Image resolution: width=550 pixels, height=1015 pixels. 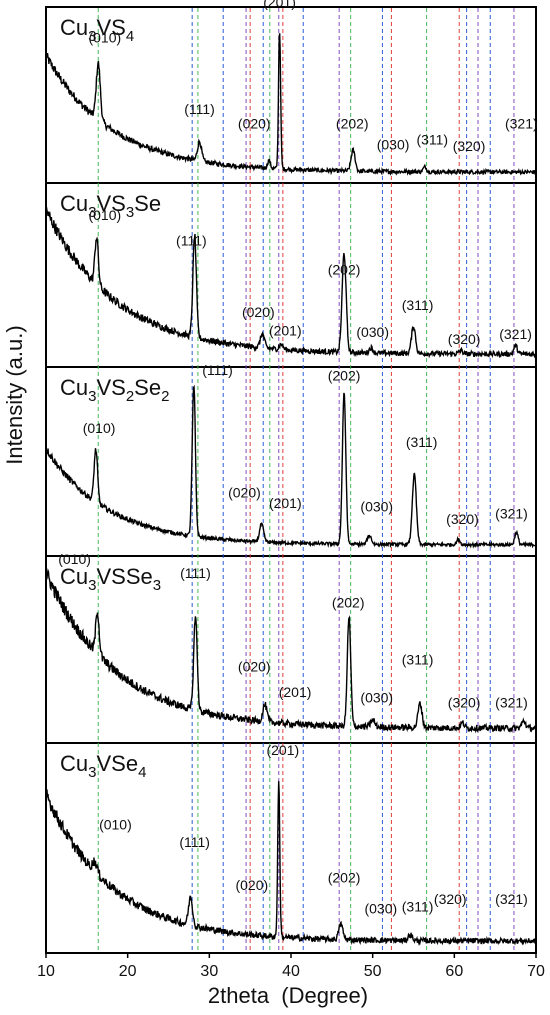 I want to click on panel-title: Cu3VSSe3, so click(x=110, y=579).